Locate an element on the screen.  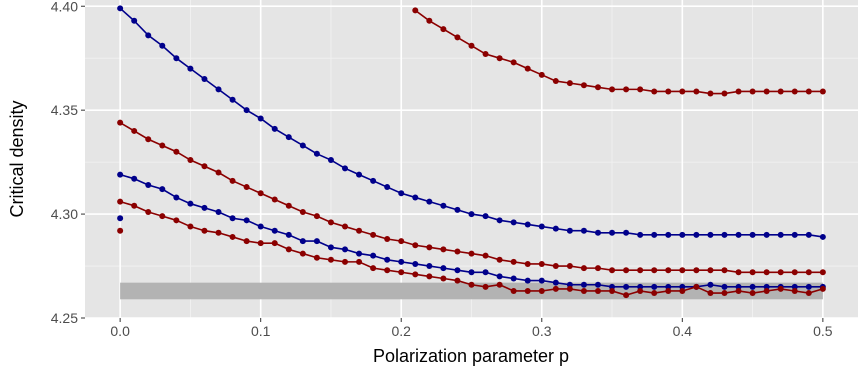
x-tick-label: 0.3 is located at coordinates (542, 331).